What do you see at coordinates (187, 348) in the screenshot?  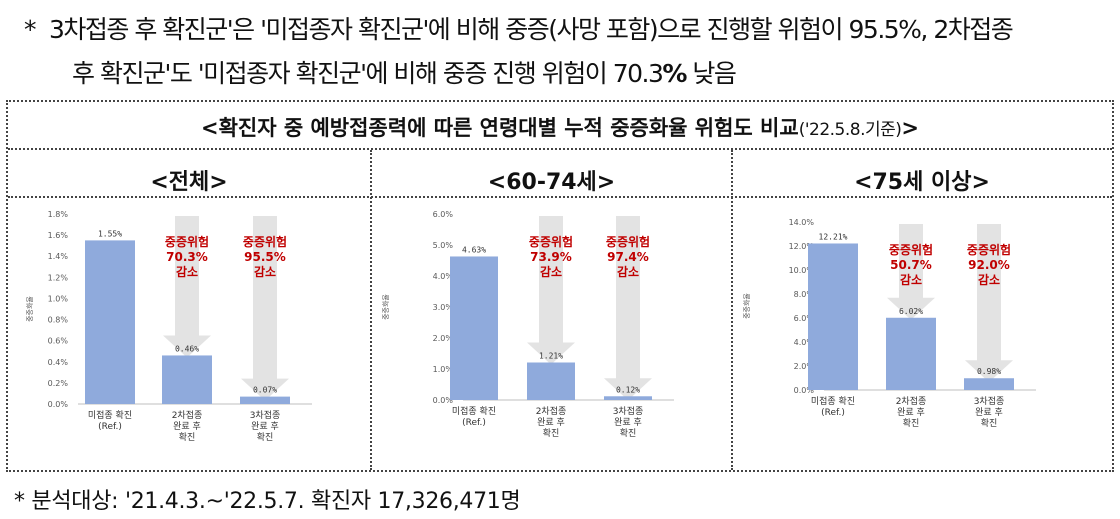 I see `bar-value-label: 0.46%` at bounding box center [187, 348].